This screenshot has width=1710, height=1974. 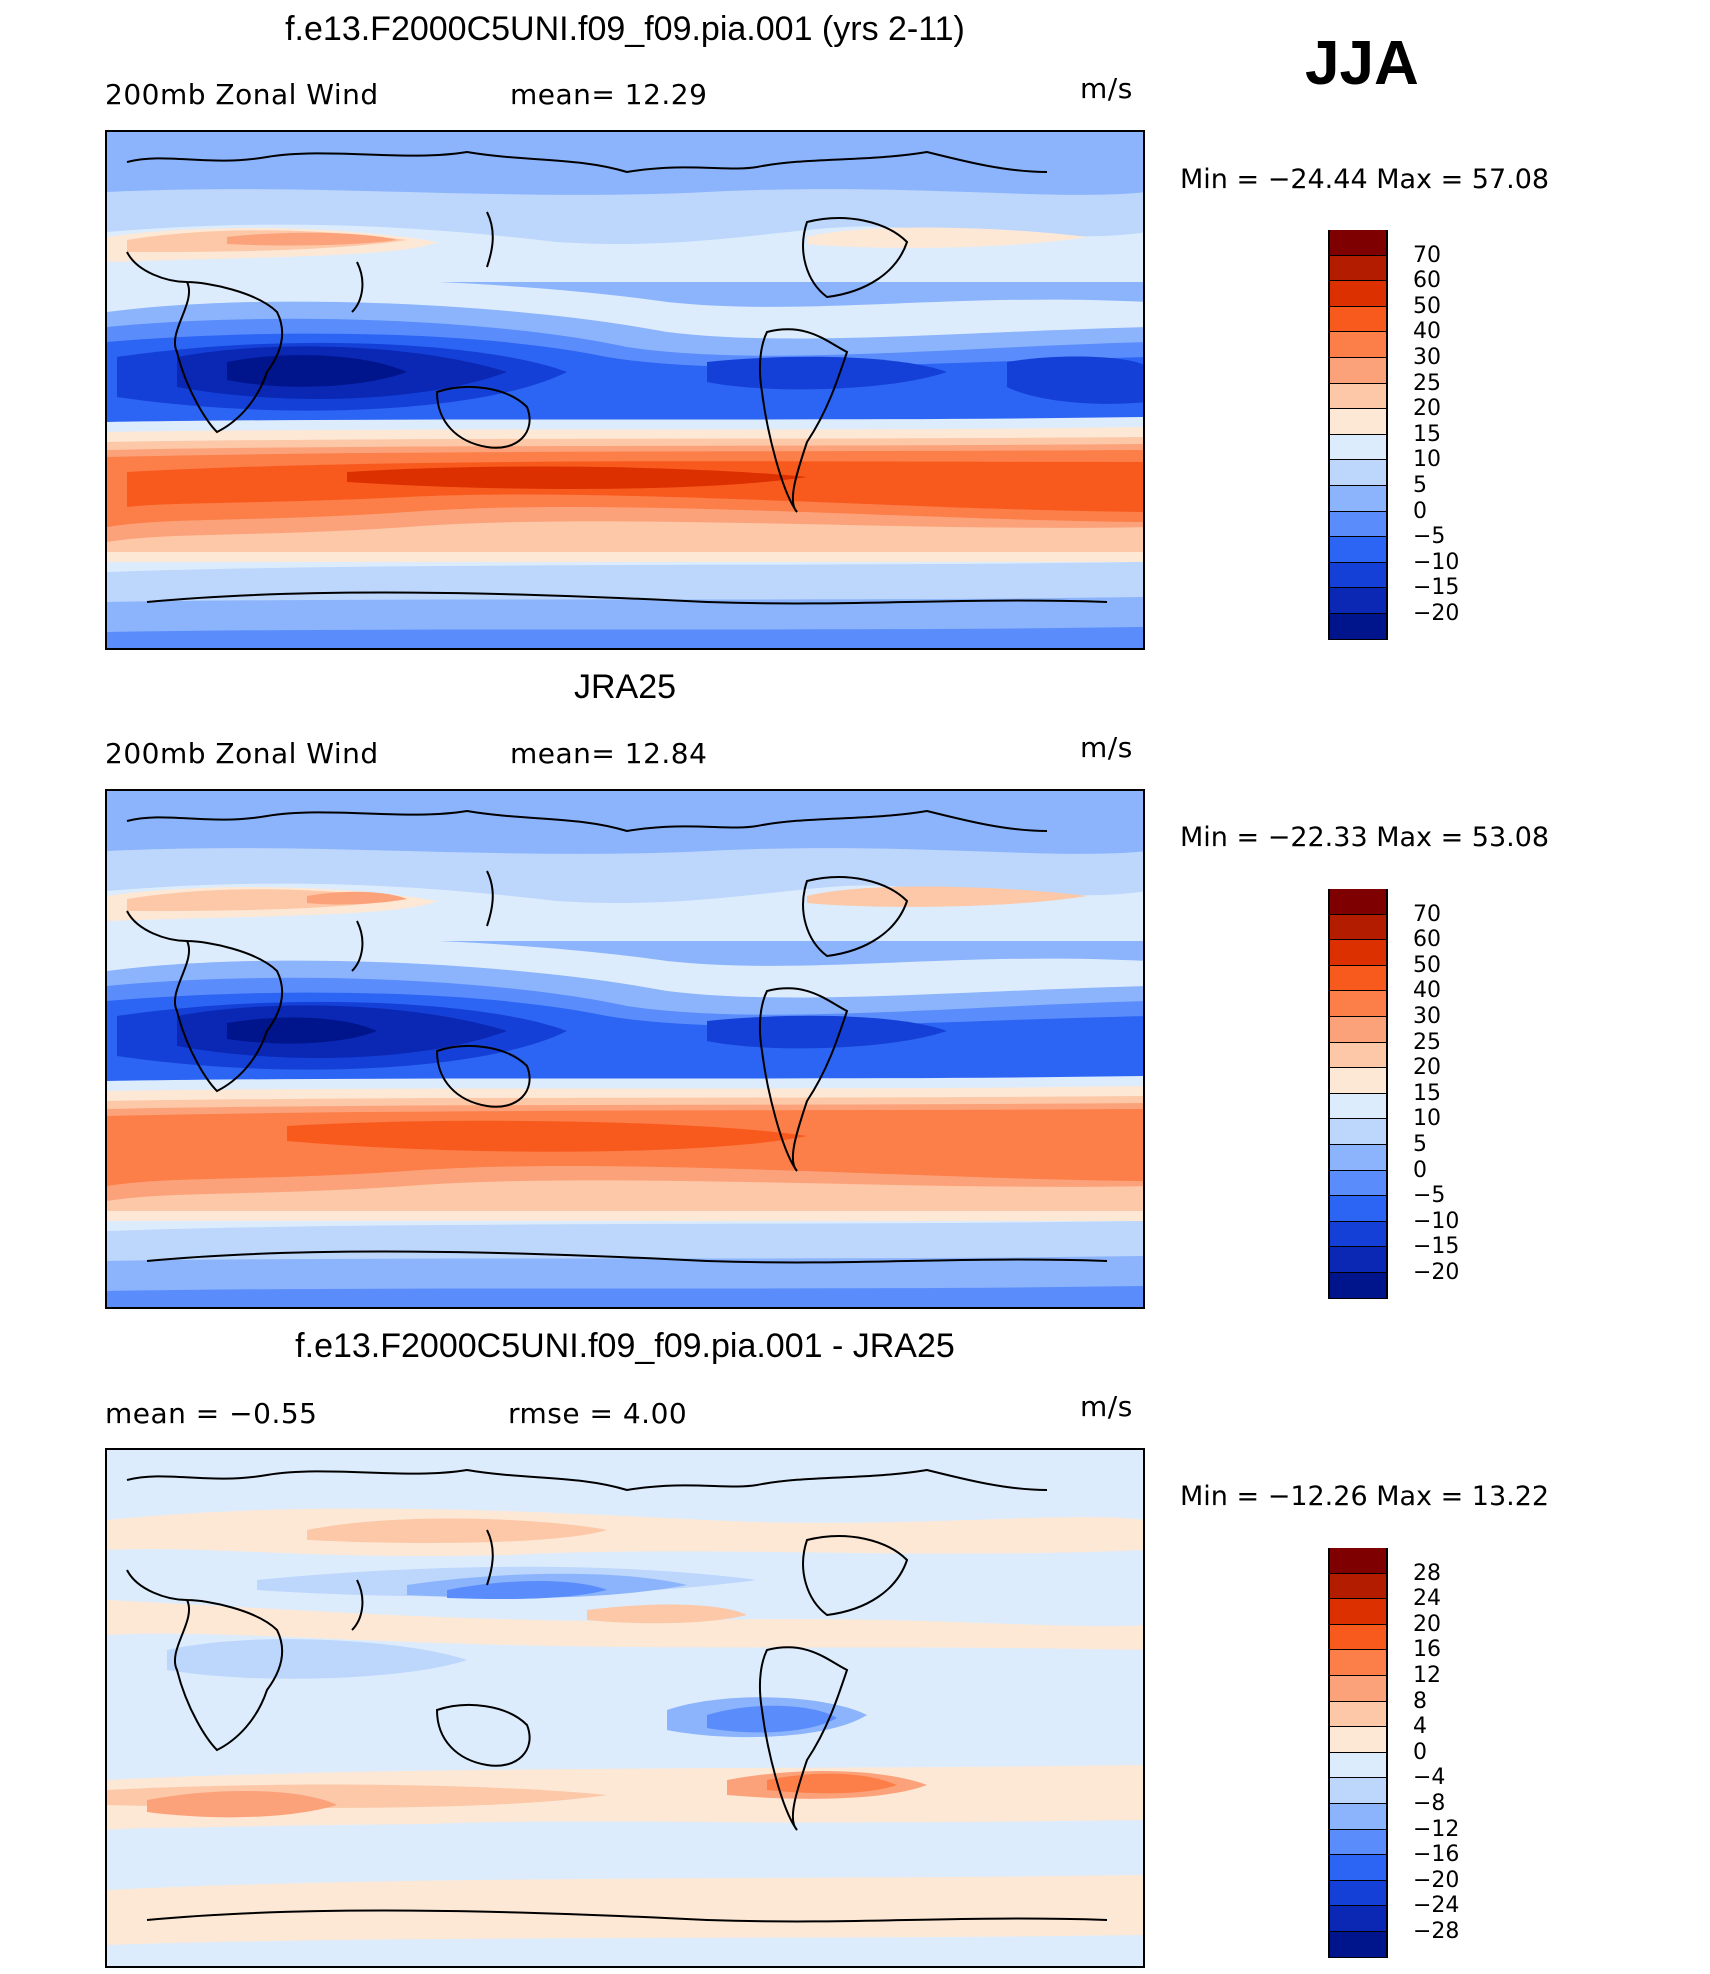 What do you see at coordinates (1427, 914) in the screenshot?
I see `cbar2-tick: 70` at bounding box center [1427, 914].